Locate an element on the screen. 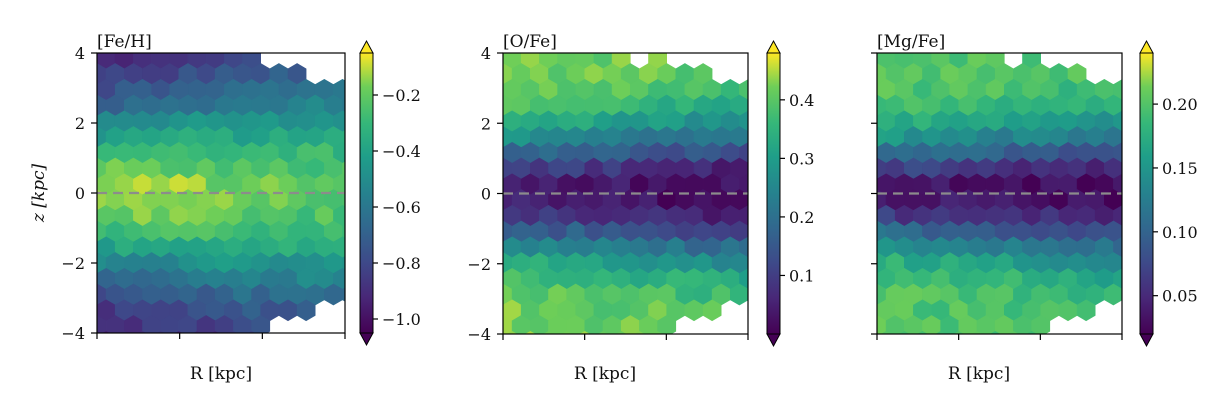  x-axis-label: R [kpc] is located at coordinates (979, 374).